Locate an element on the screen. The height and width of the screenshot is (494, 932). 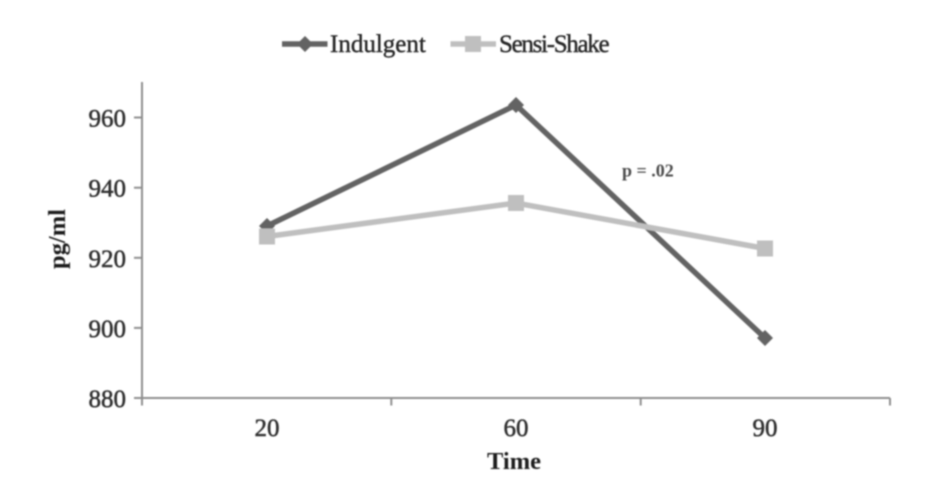
svg-text: 920 is located at coordinates (108, 259).